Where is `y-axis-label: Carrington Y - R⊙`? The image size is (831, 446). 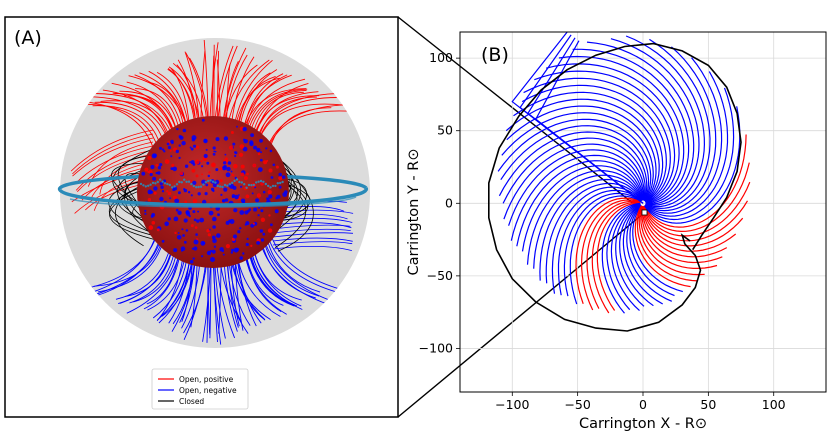 y-axis-label: Carrington Y - R⊙ is located at coordinates (414, 212).